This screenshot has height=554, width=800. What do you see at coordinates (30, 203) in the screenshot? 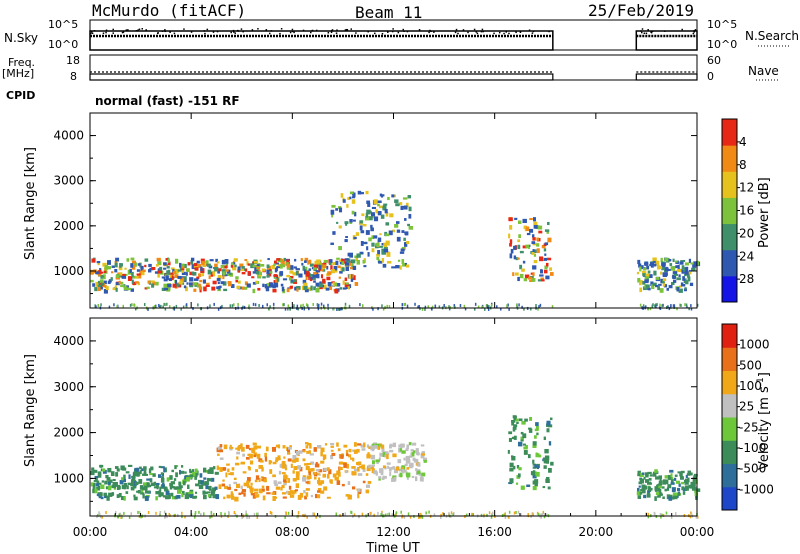
I see `power-ylabel: Slant Range [km]` at bounding box center [30, 203].